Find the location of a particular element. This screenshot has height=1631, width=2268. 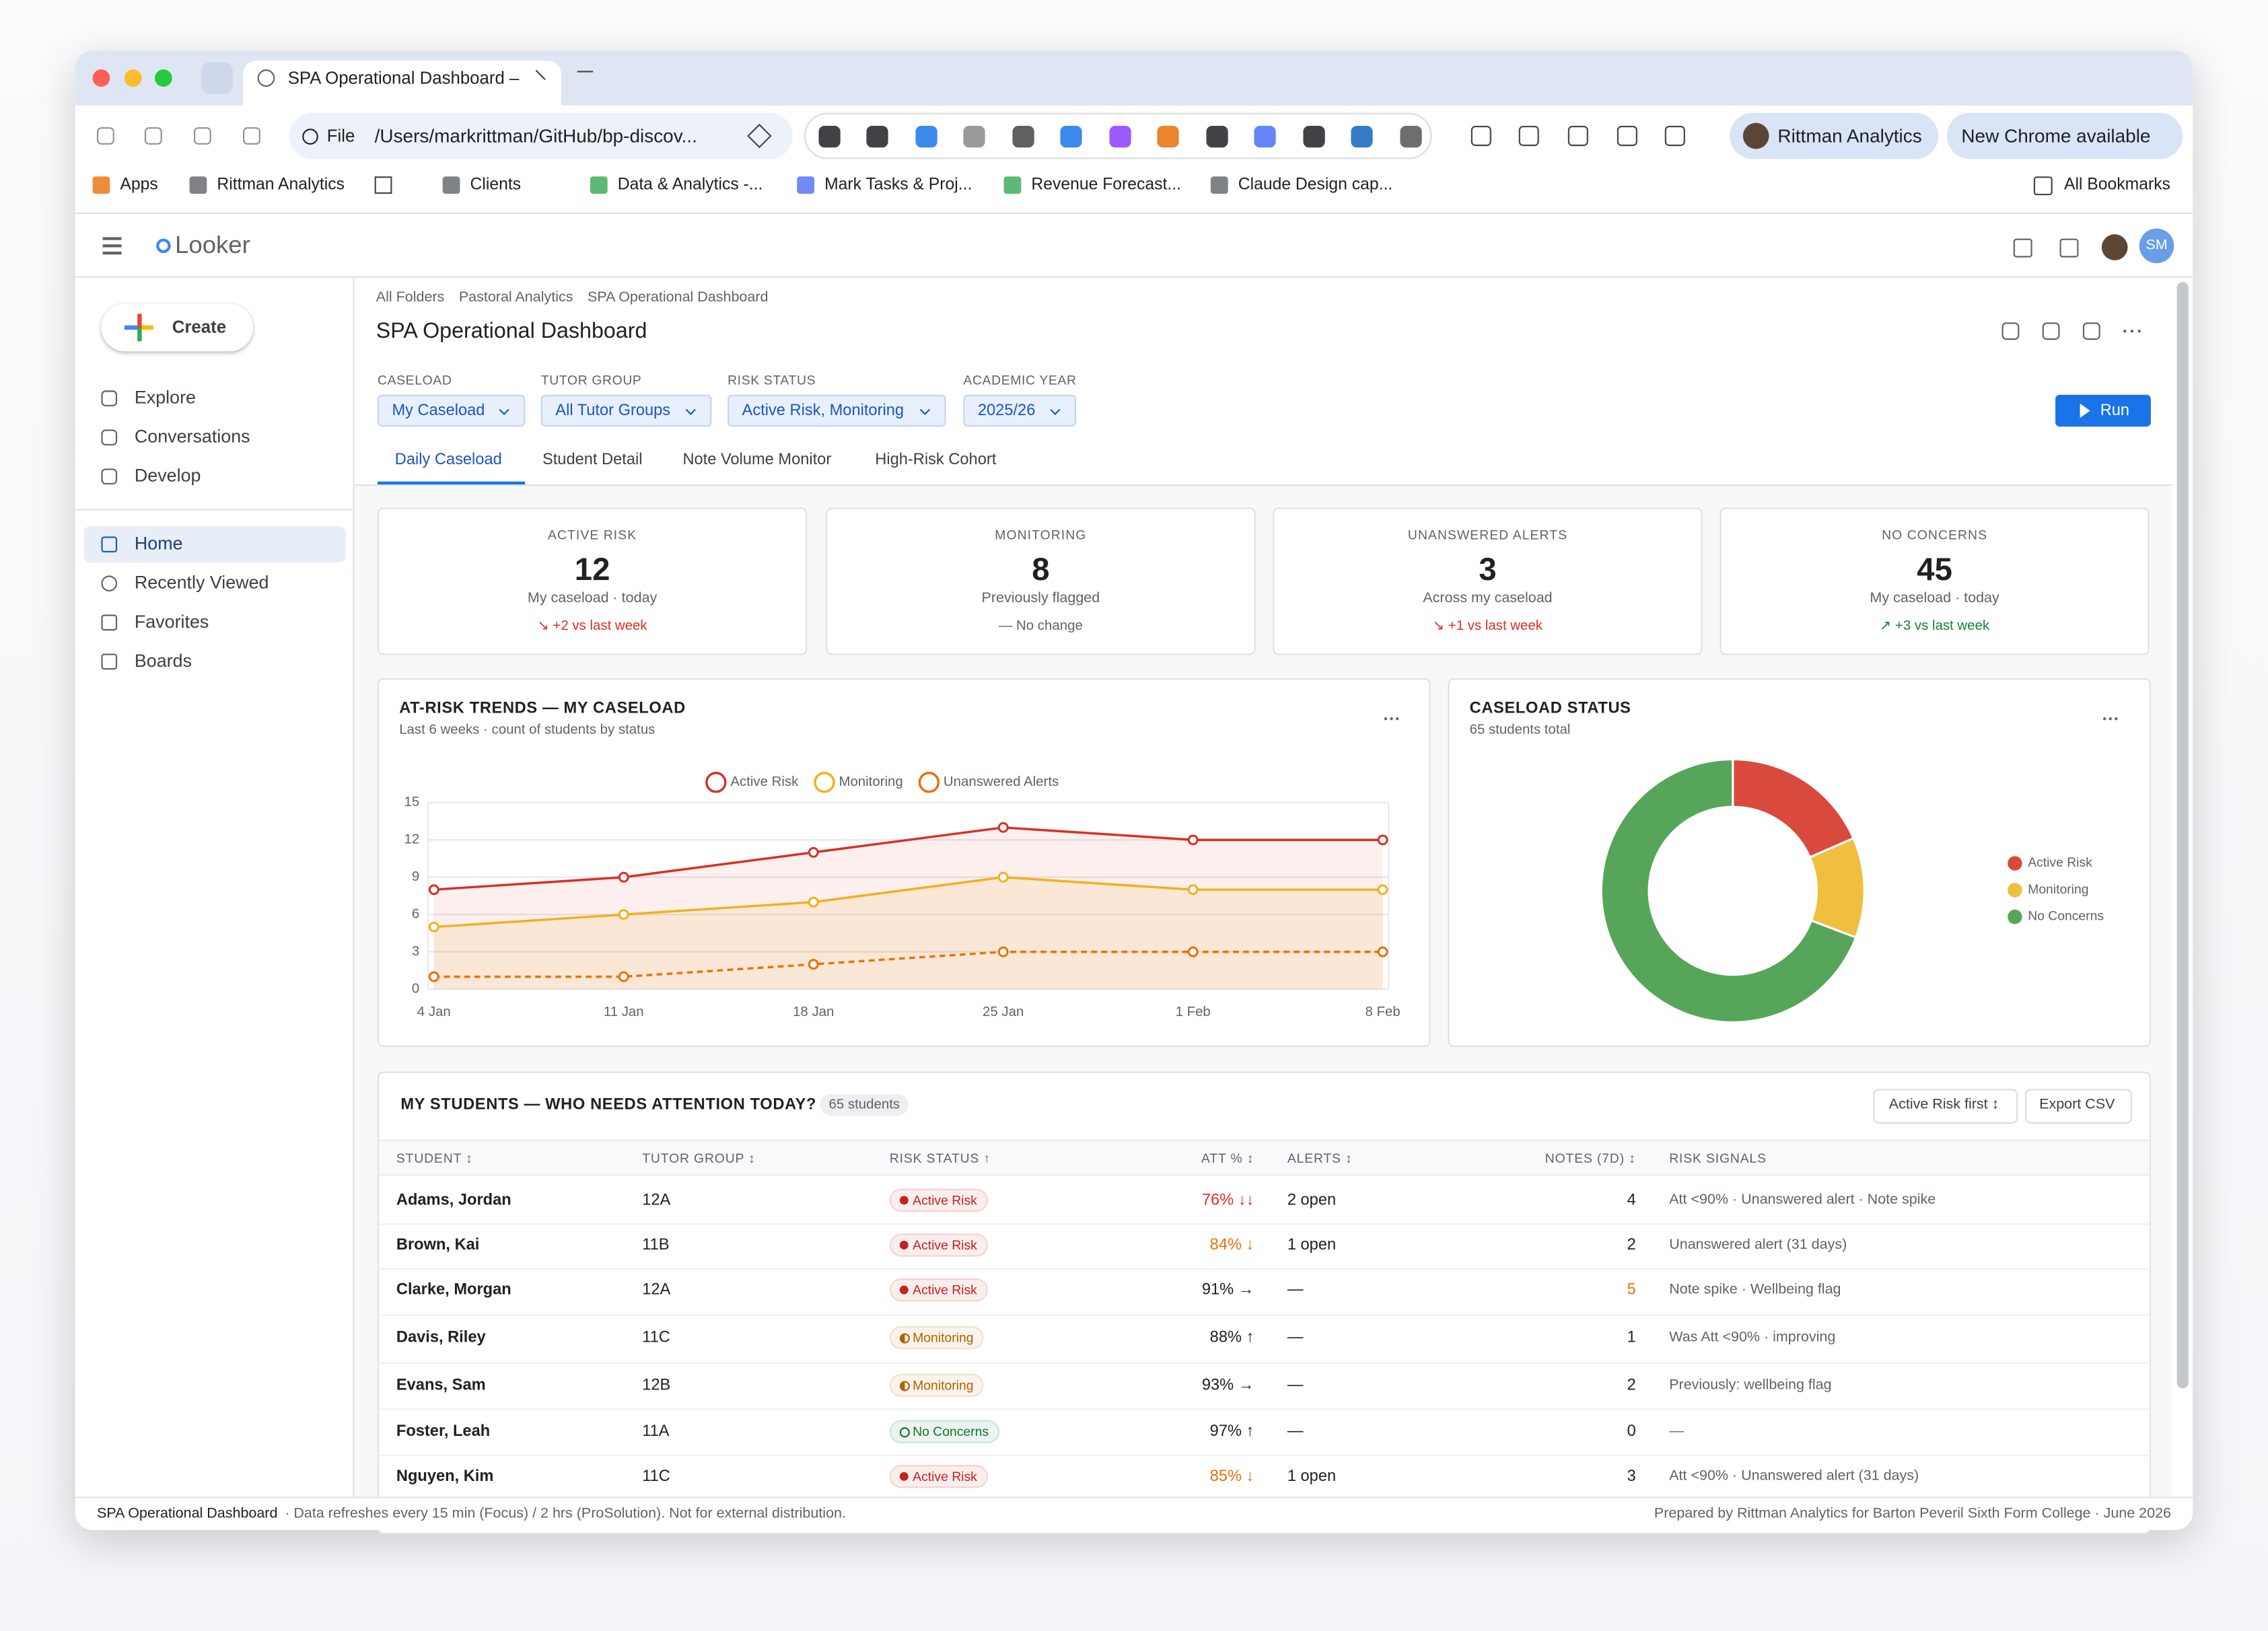

student-name: Clarke, Morgan is located at coordinates (454, 1290).